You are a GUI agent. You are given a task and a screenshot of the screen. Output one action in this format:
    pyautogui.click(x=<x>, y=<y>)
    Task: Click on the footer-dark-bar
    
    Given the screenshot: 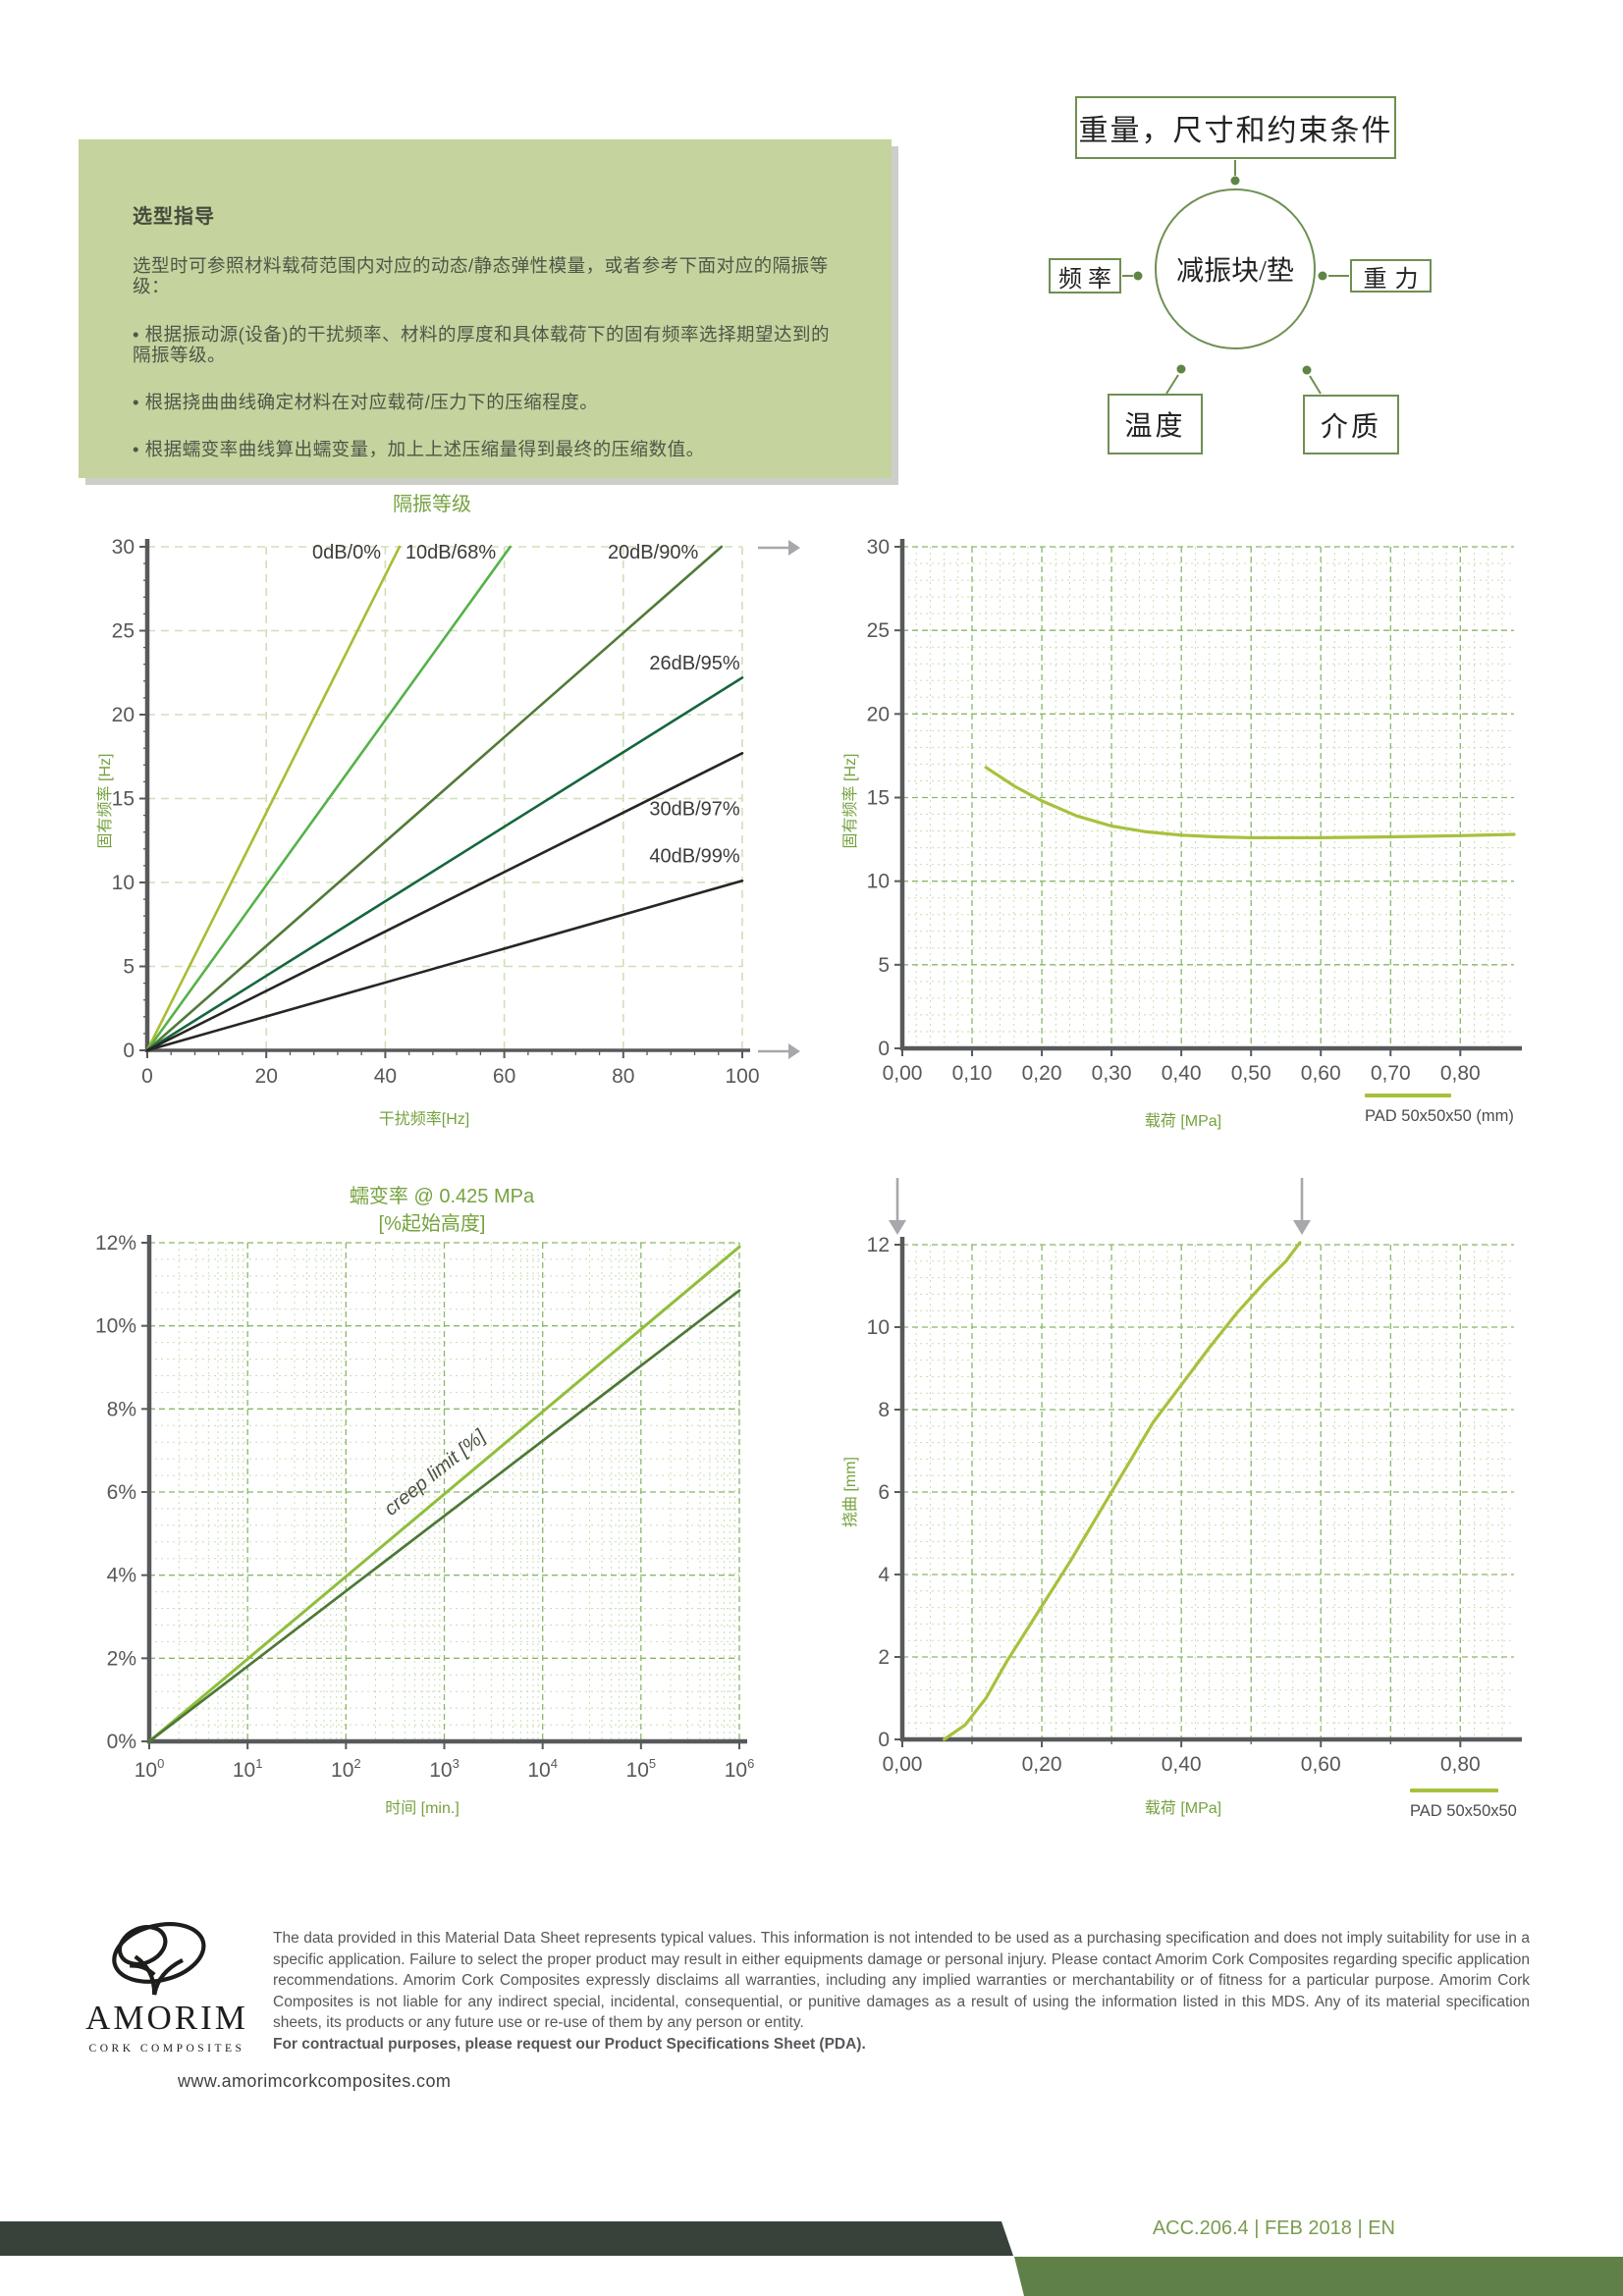 What is the action you would take?
    pyautogui.click(x=506, y=2239)
    